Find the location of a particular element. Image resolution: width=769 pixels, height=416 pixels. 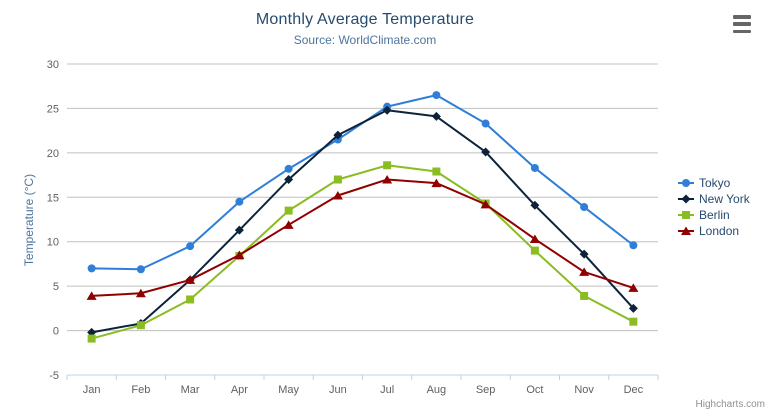

point-tokyo-nov is located at coordinates (584, 207).